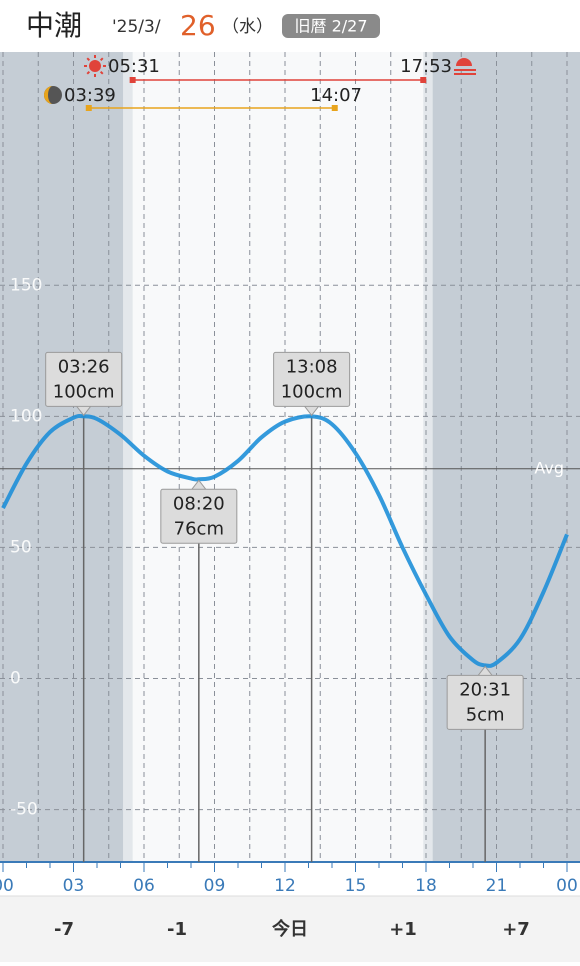 Image resolution: width=580 pixels, height=966 pixels. Describe the element at coordinates (334, 108) in the screenshot. I see `moon-set-mark` at that location.